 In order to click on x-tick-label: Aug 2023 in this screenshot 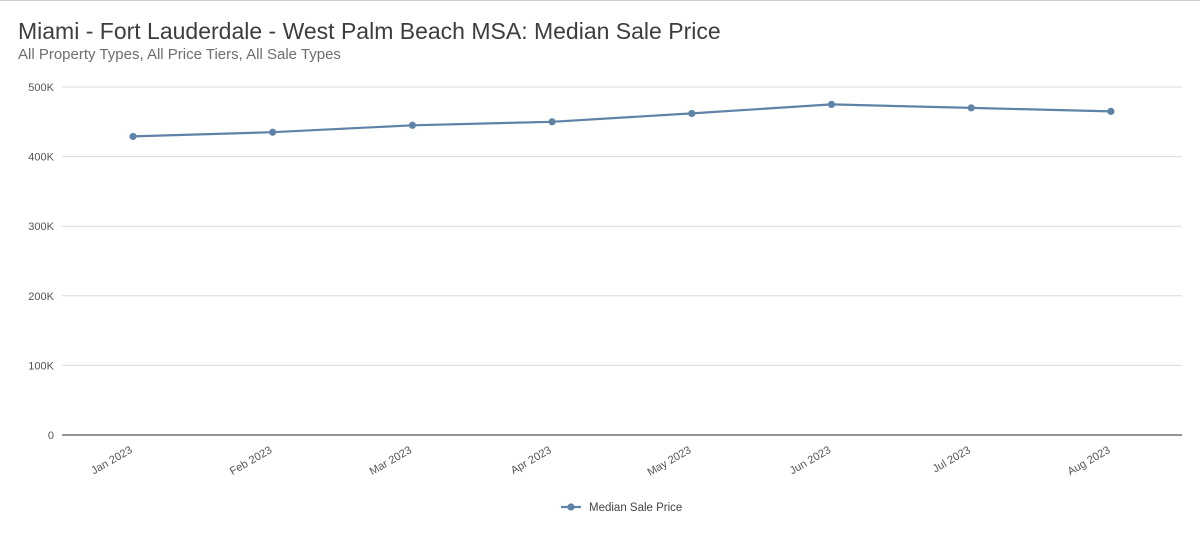, I will do `click(1089, 461)`.